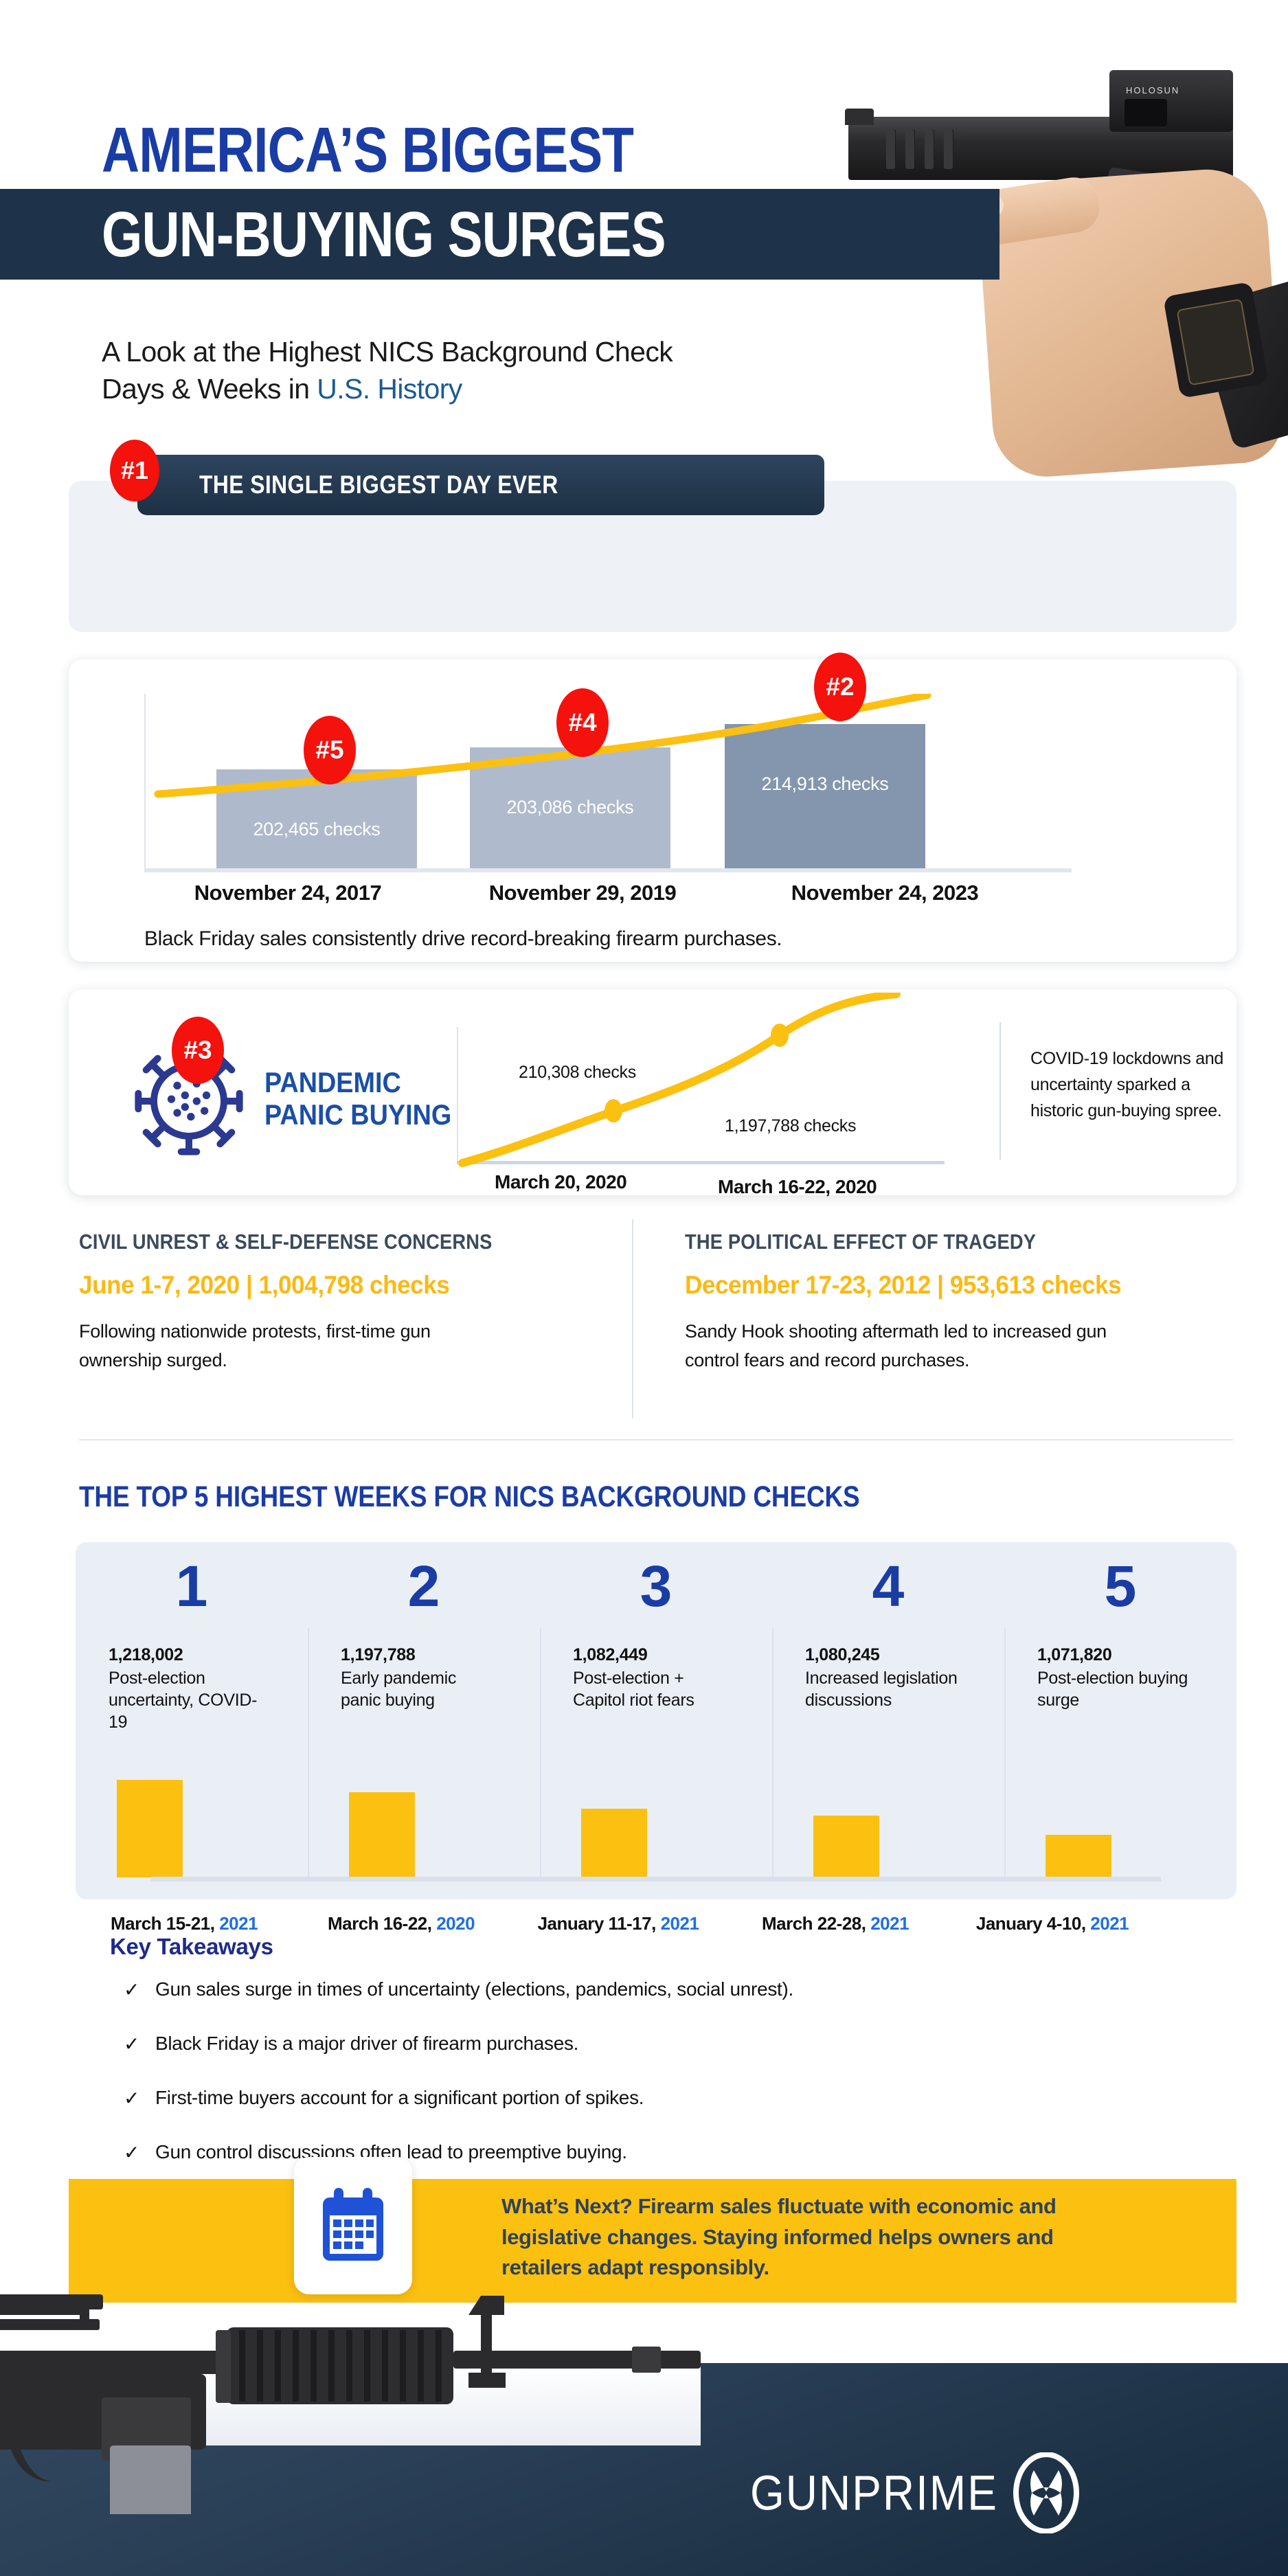 This screenshot has width=1288, height=2576. What do you see at coordinates (264, 1285) in the screenshot?
I see `civil-unrest-value: June 1-7, 2020 | 1,004,798 checks` at bounding box center [264, 1285].